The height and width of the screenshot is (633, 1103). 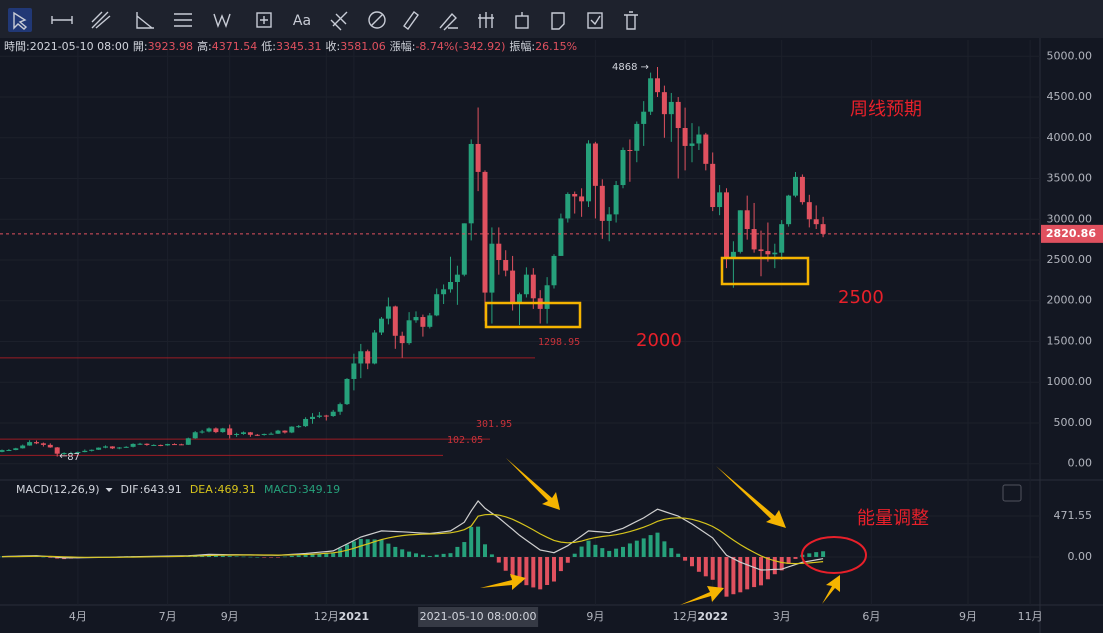 I want to click on legend-value: 643.91, so click(x=162, y=489).